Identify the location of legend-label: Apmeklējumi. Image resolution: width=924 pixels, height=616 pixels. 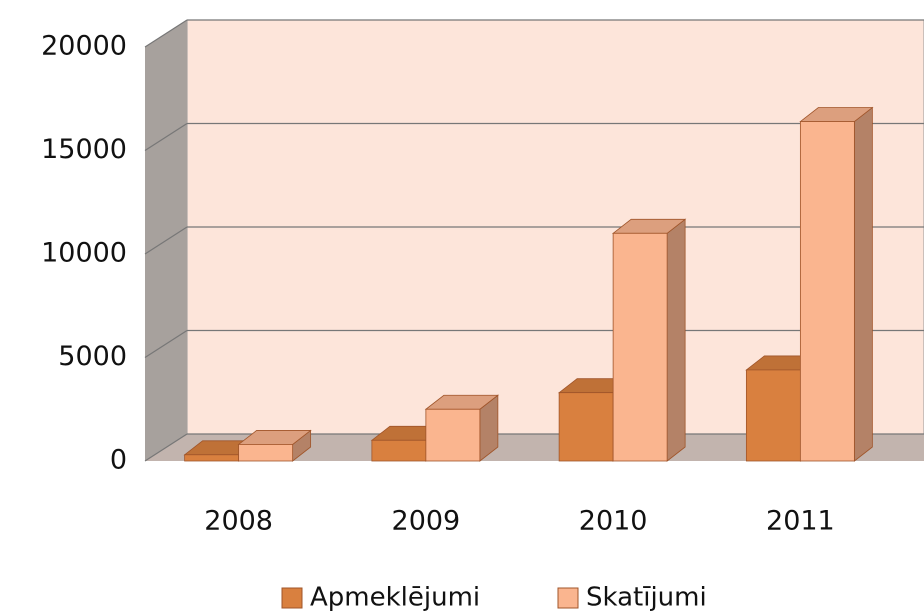
(395, 598).